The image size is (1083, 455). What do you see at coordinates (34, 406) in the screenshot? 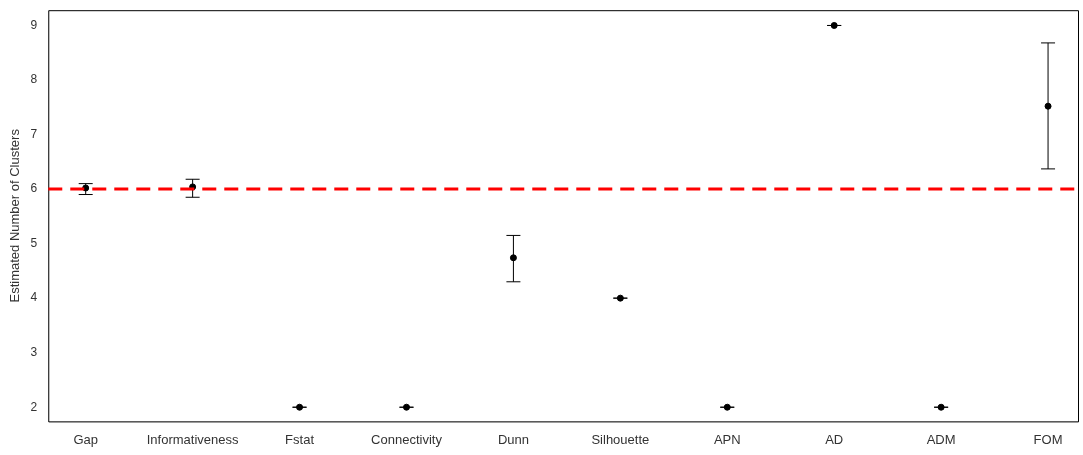
I see `y-tick-label: 2` at bounding box center [34, 406].